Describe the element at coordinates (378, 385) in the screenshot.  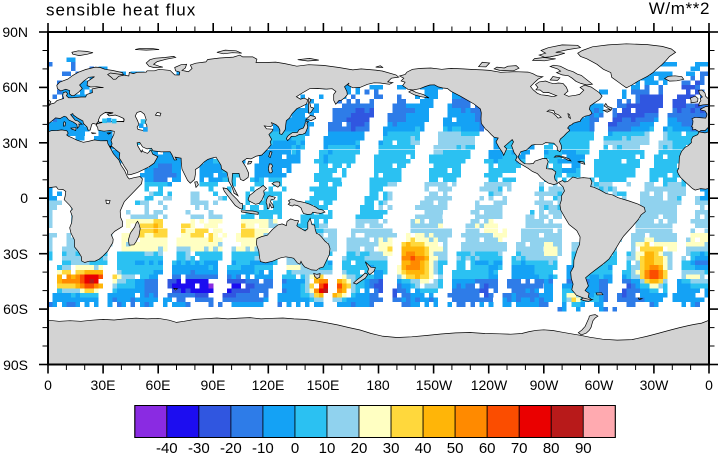
I see `svg-text: 180` at that location.